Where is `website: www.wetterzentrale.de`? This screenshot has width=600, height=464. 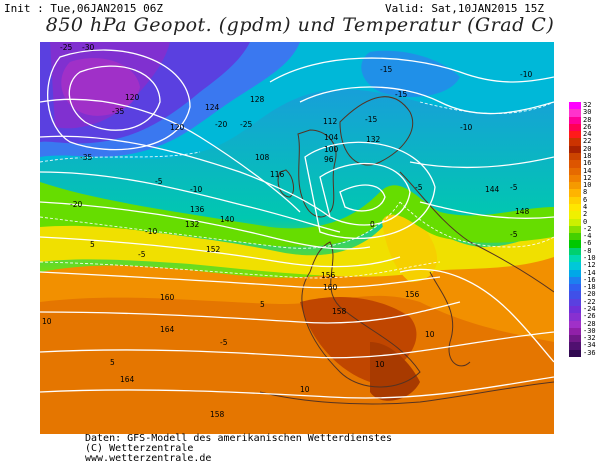 website: www.wetterzentrale.de is located at coordinates (148, 458).